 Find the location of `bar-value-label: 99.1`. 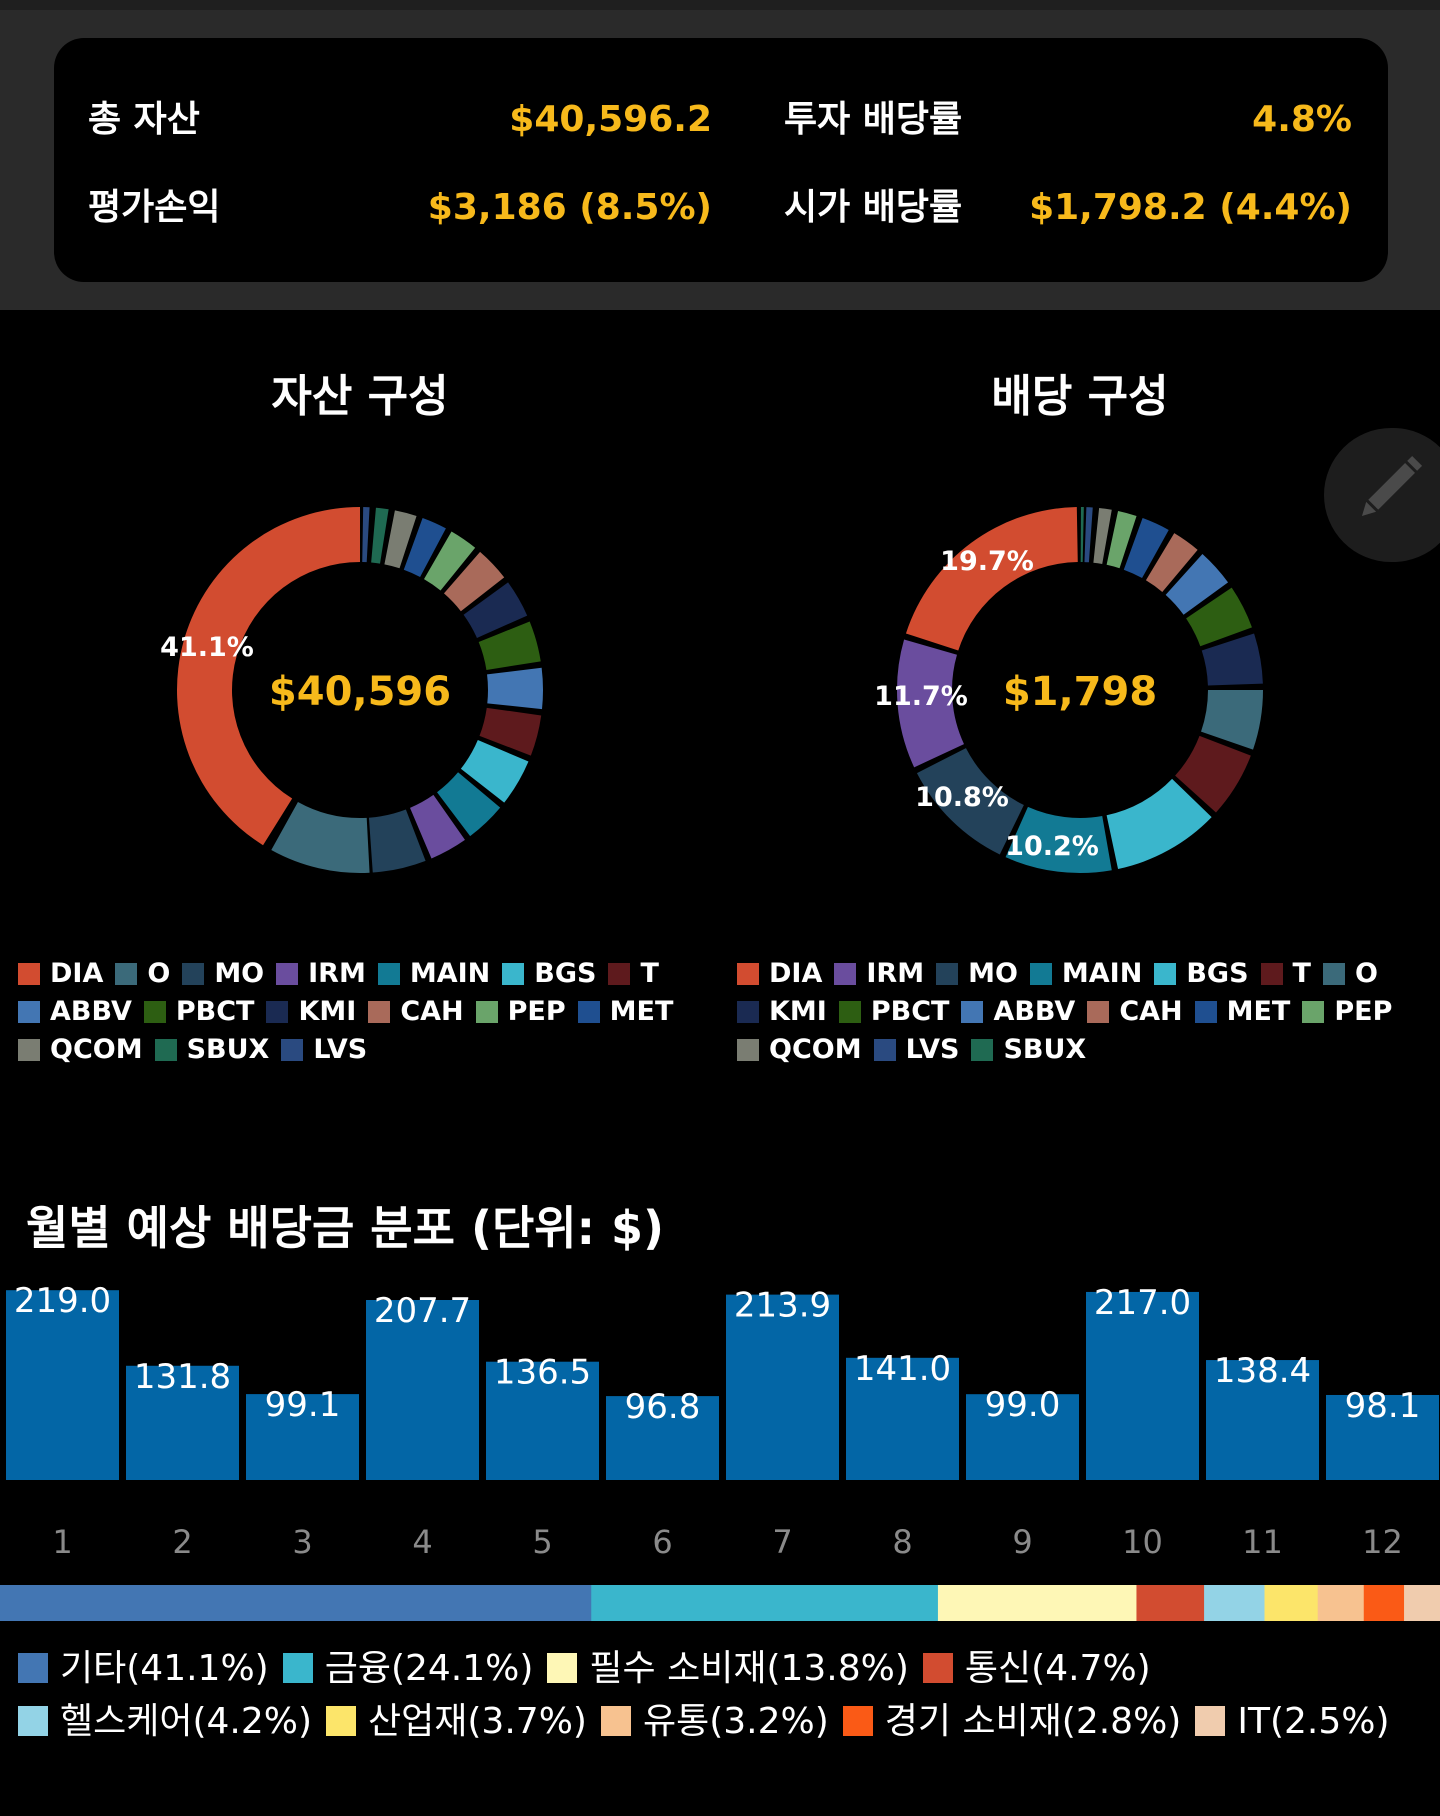

bar-value-label: 99.1 is located at coordinates (303, 1405).